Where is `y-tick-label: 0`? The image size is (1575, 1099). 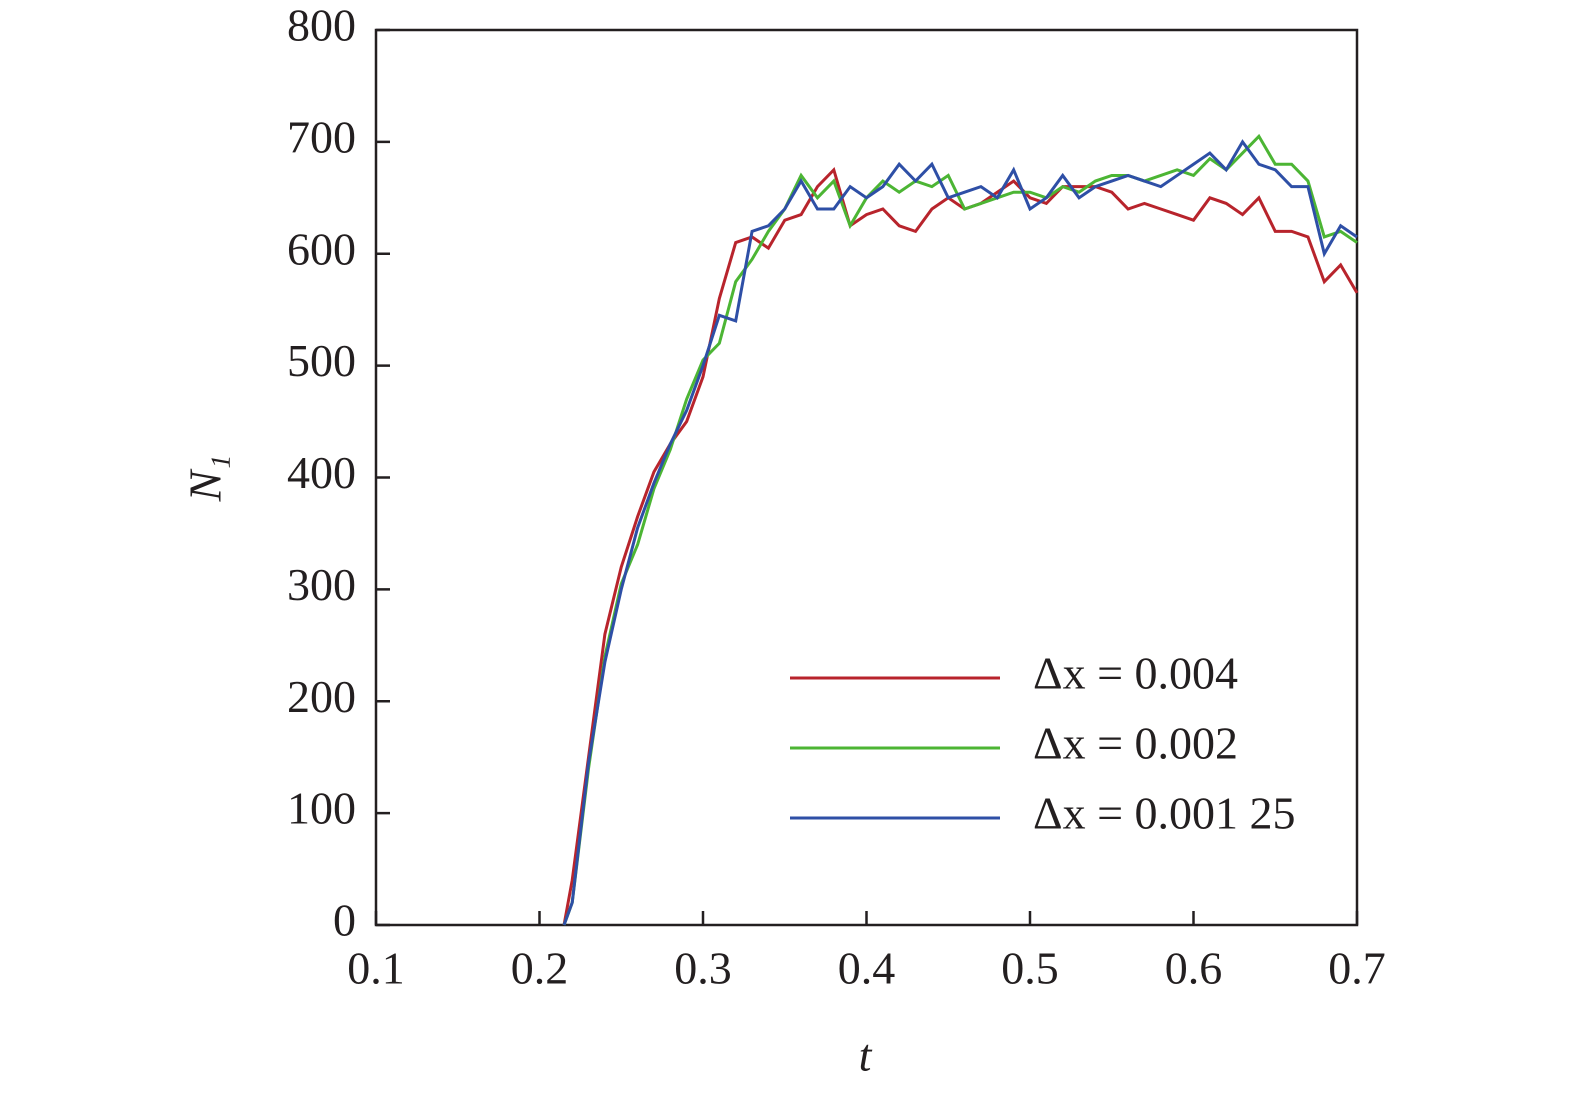 y-tick-label: 0 is located at coordinates (344, 920).